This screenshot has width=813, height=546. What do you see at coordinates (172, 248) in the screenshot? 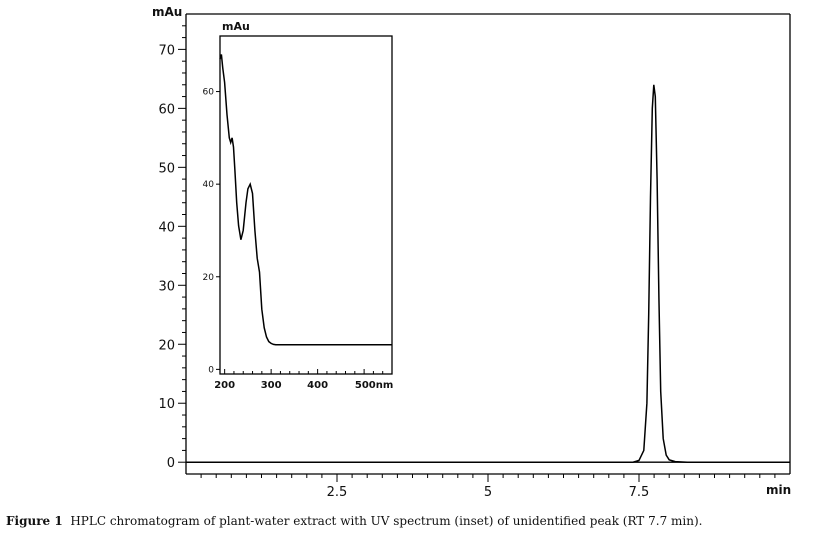
I see `main-y-ticks: 0 10 20 30 40 50 60 70` at bounding box center [172, 248].